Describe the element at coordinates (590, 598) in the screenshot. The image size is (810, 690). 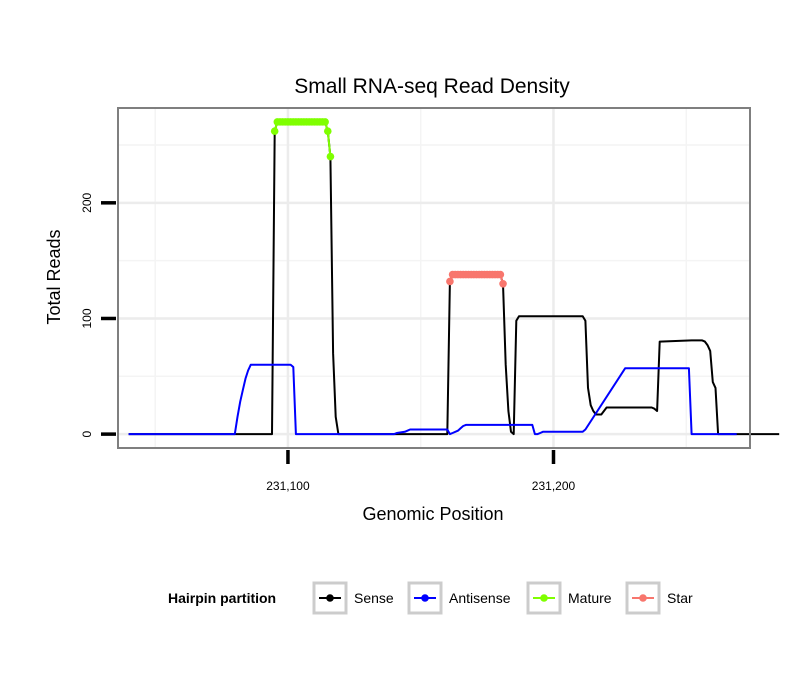
I see `legend-label-mature: Mature` at that location.